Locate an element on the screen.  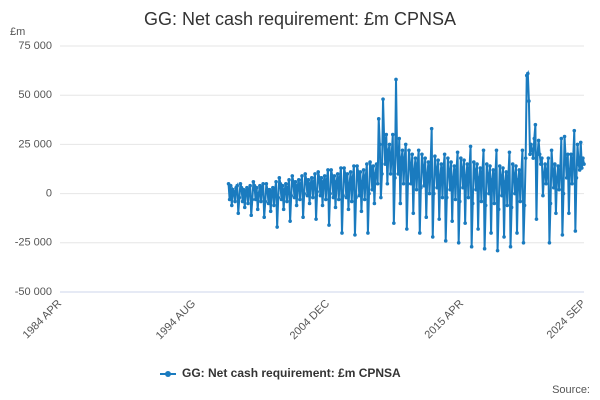
y-tick-label: 50 000 is located at coordinates (35, 95).